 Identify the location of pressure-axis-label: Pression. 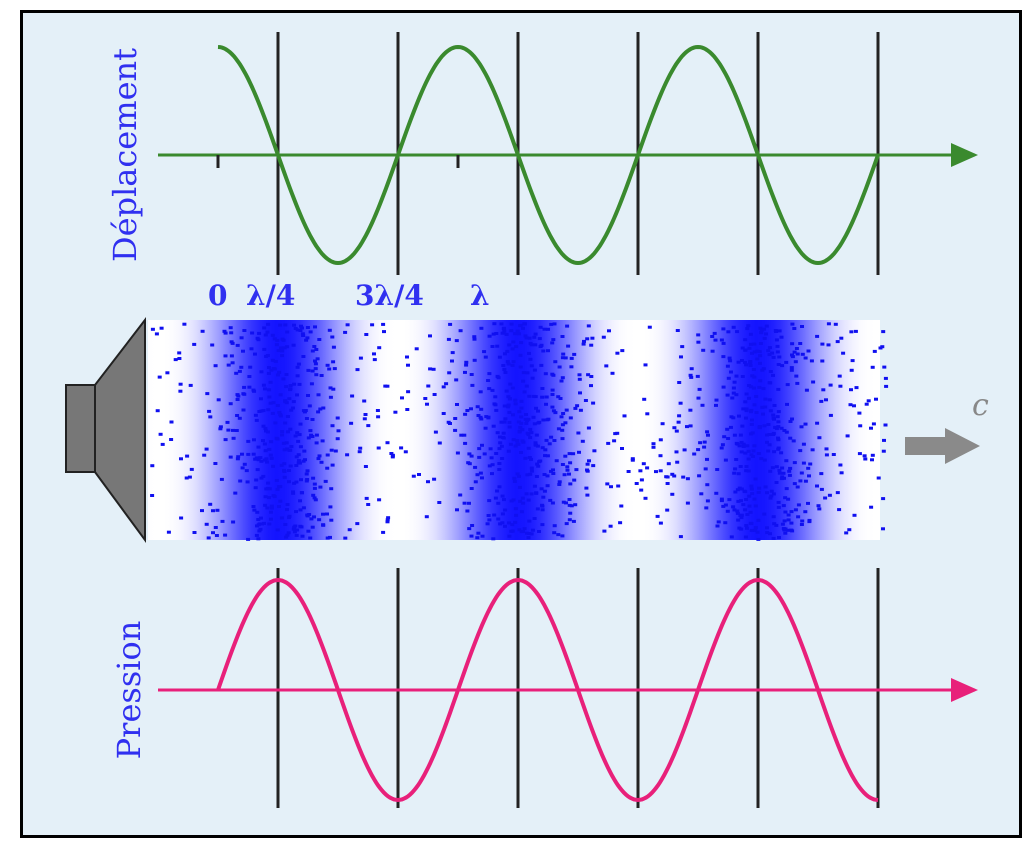
(129, 690).